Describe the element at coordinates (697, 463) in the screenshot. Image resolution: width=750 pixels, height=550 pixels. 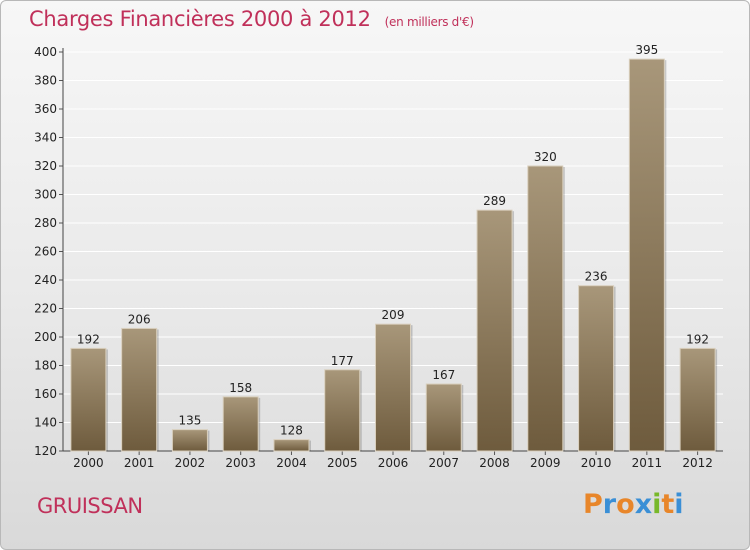
I see `x-tick-label: 2012` at that location.